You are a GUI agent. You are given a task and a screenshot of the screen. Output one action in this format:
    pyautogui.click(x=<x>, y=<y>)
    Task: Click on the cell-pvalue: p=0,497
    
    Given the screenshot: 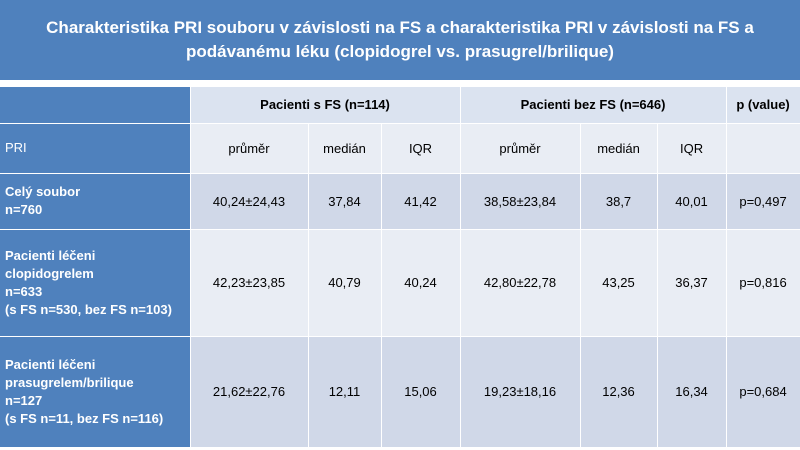 What is the action you would take?
    pyautogui.click(x=763, y=201)
    